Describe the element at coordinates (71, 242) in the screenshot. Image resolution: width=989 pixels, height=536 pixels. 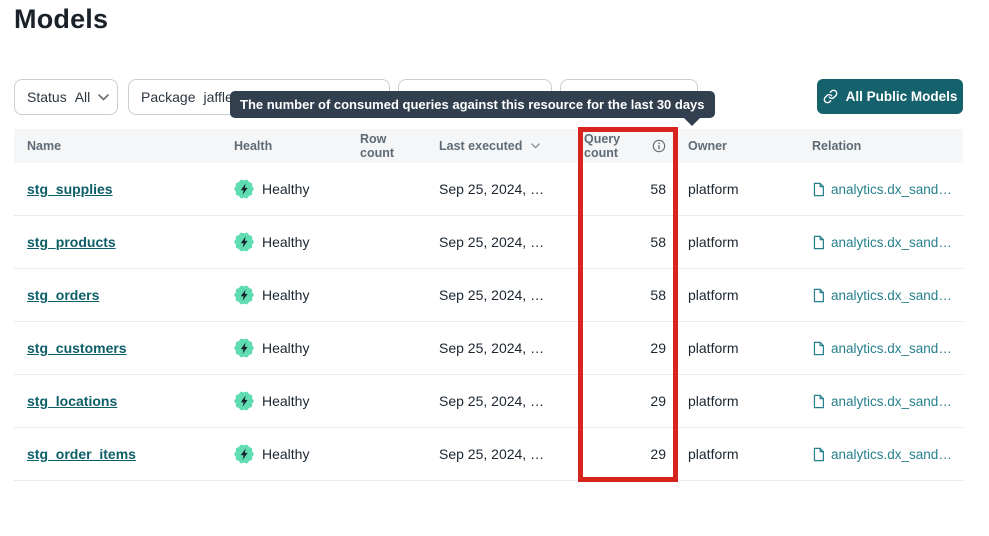
I see `model-link: stg_products` at that location.